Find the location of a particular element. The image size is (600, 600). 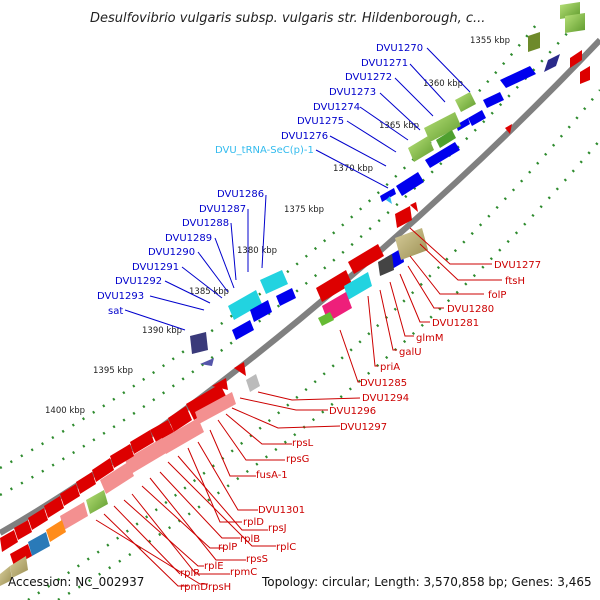

label-dvu1287: DVU1287 is located at coordinates (222, 209).